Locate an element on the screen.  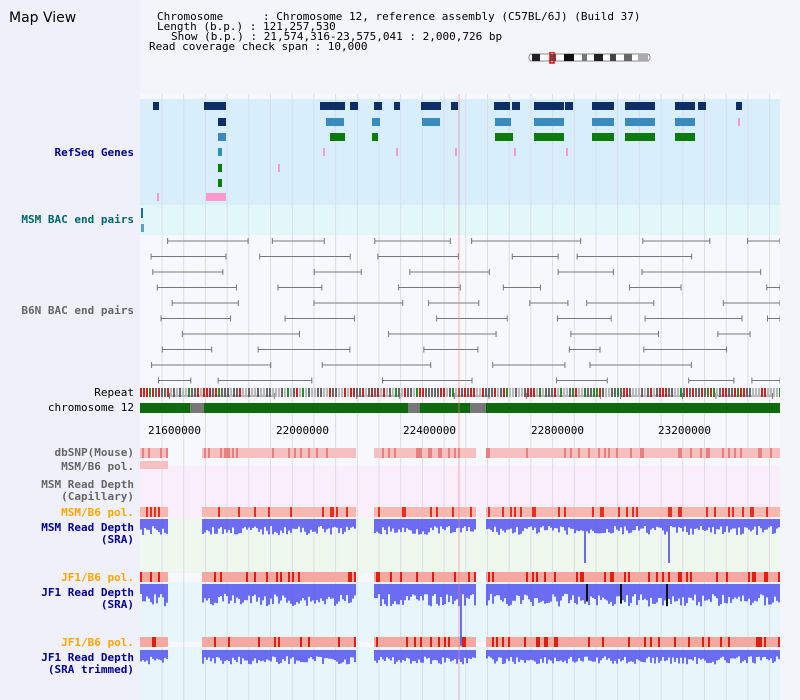
chromosome-ideogram is located at coordinates (590, 58).